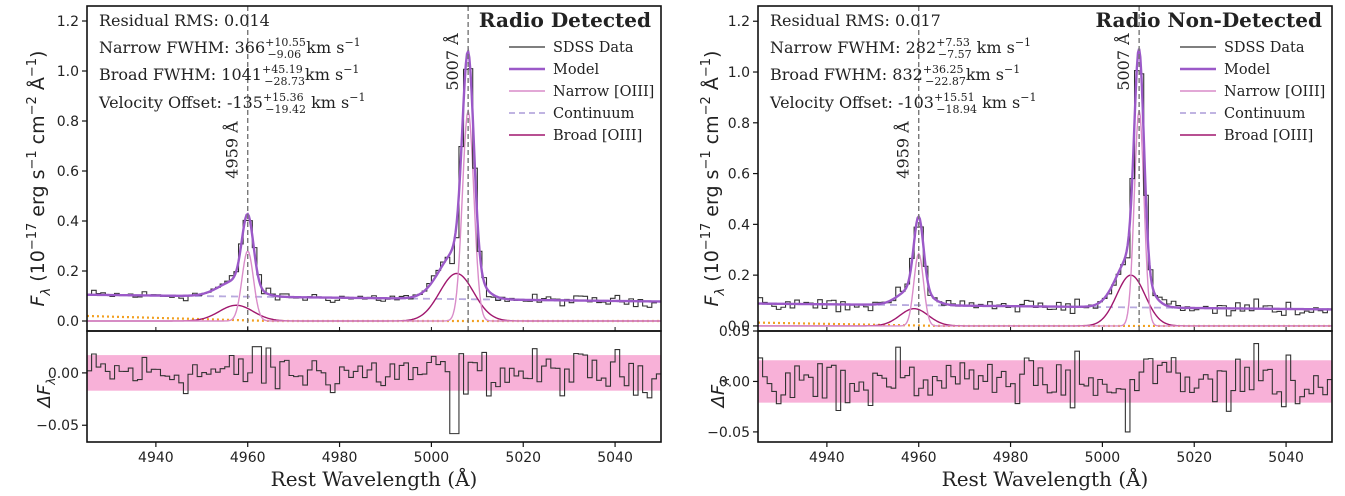 This screenshot has height=496, width=1345. Describe the element at coordinates (851, 102) in the screenshot. I see `stat-value: Velocity Offset: -103` at that location.